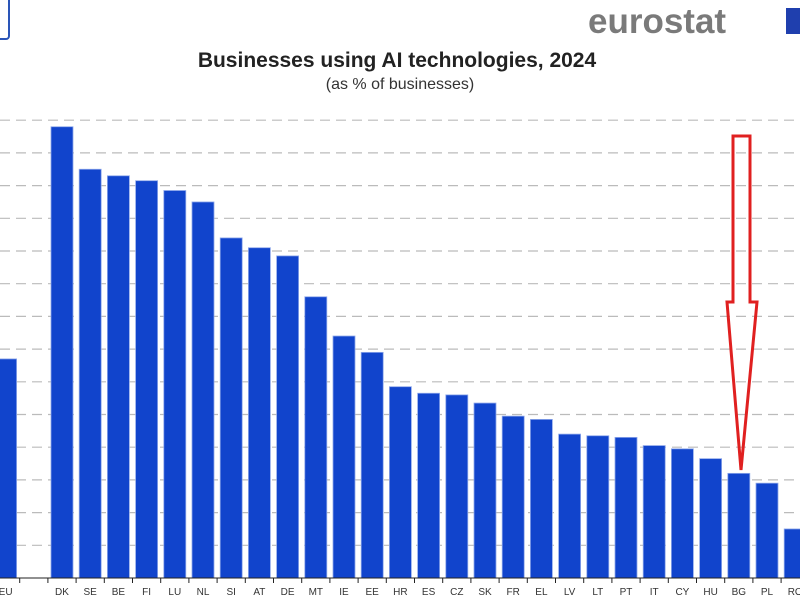 The height and width of the screenshot is (600, 800). What do you see at coordinates (767, 530) in the screenshot?
I see `bar-pl` at bounding box center [767, 530].